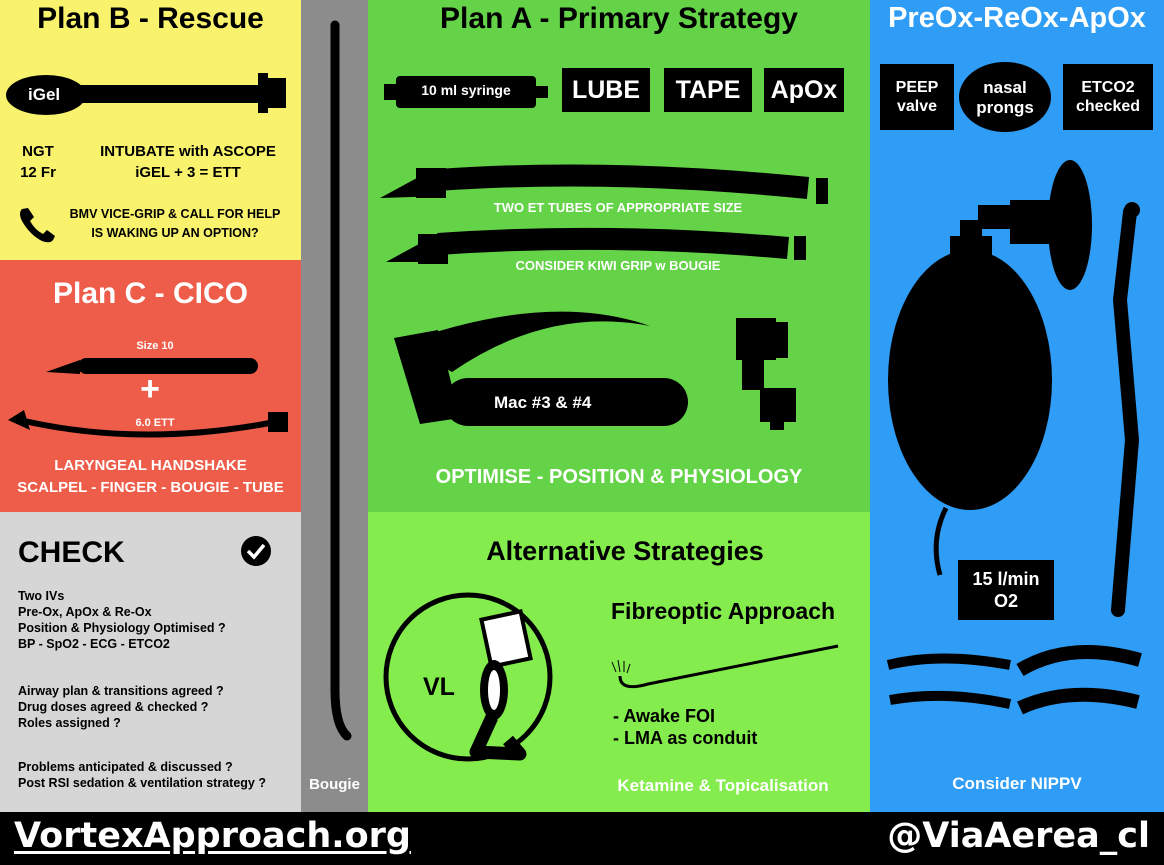 This screenshot has width=1164, height=865. What do you see at coordinates (619, 18) in the screenshot?
I see `plan-a-title: Plan A - Primary Strategy` at bounding box center [619, 18].